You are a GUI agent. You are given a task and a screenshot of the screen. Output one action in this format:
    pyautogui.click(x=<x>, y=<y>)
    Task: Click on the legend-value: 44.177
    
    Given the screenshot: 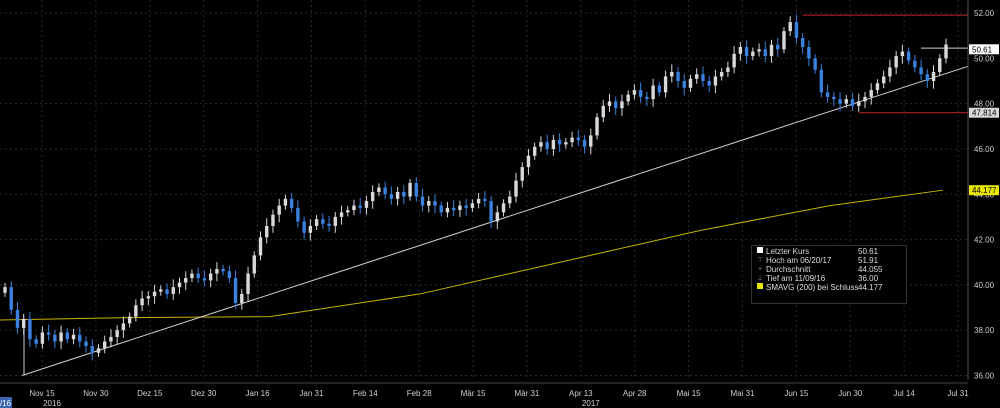 What is the action you would take?
    pyautogui.click(x=870, y=287)
    